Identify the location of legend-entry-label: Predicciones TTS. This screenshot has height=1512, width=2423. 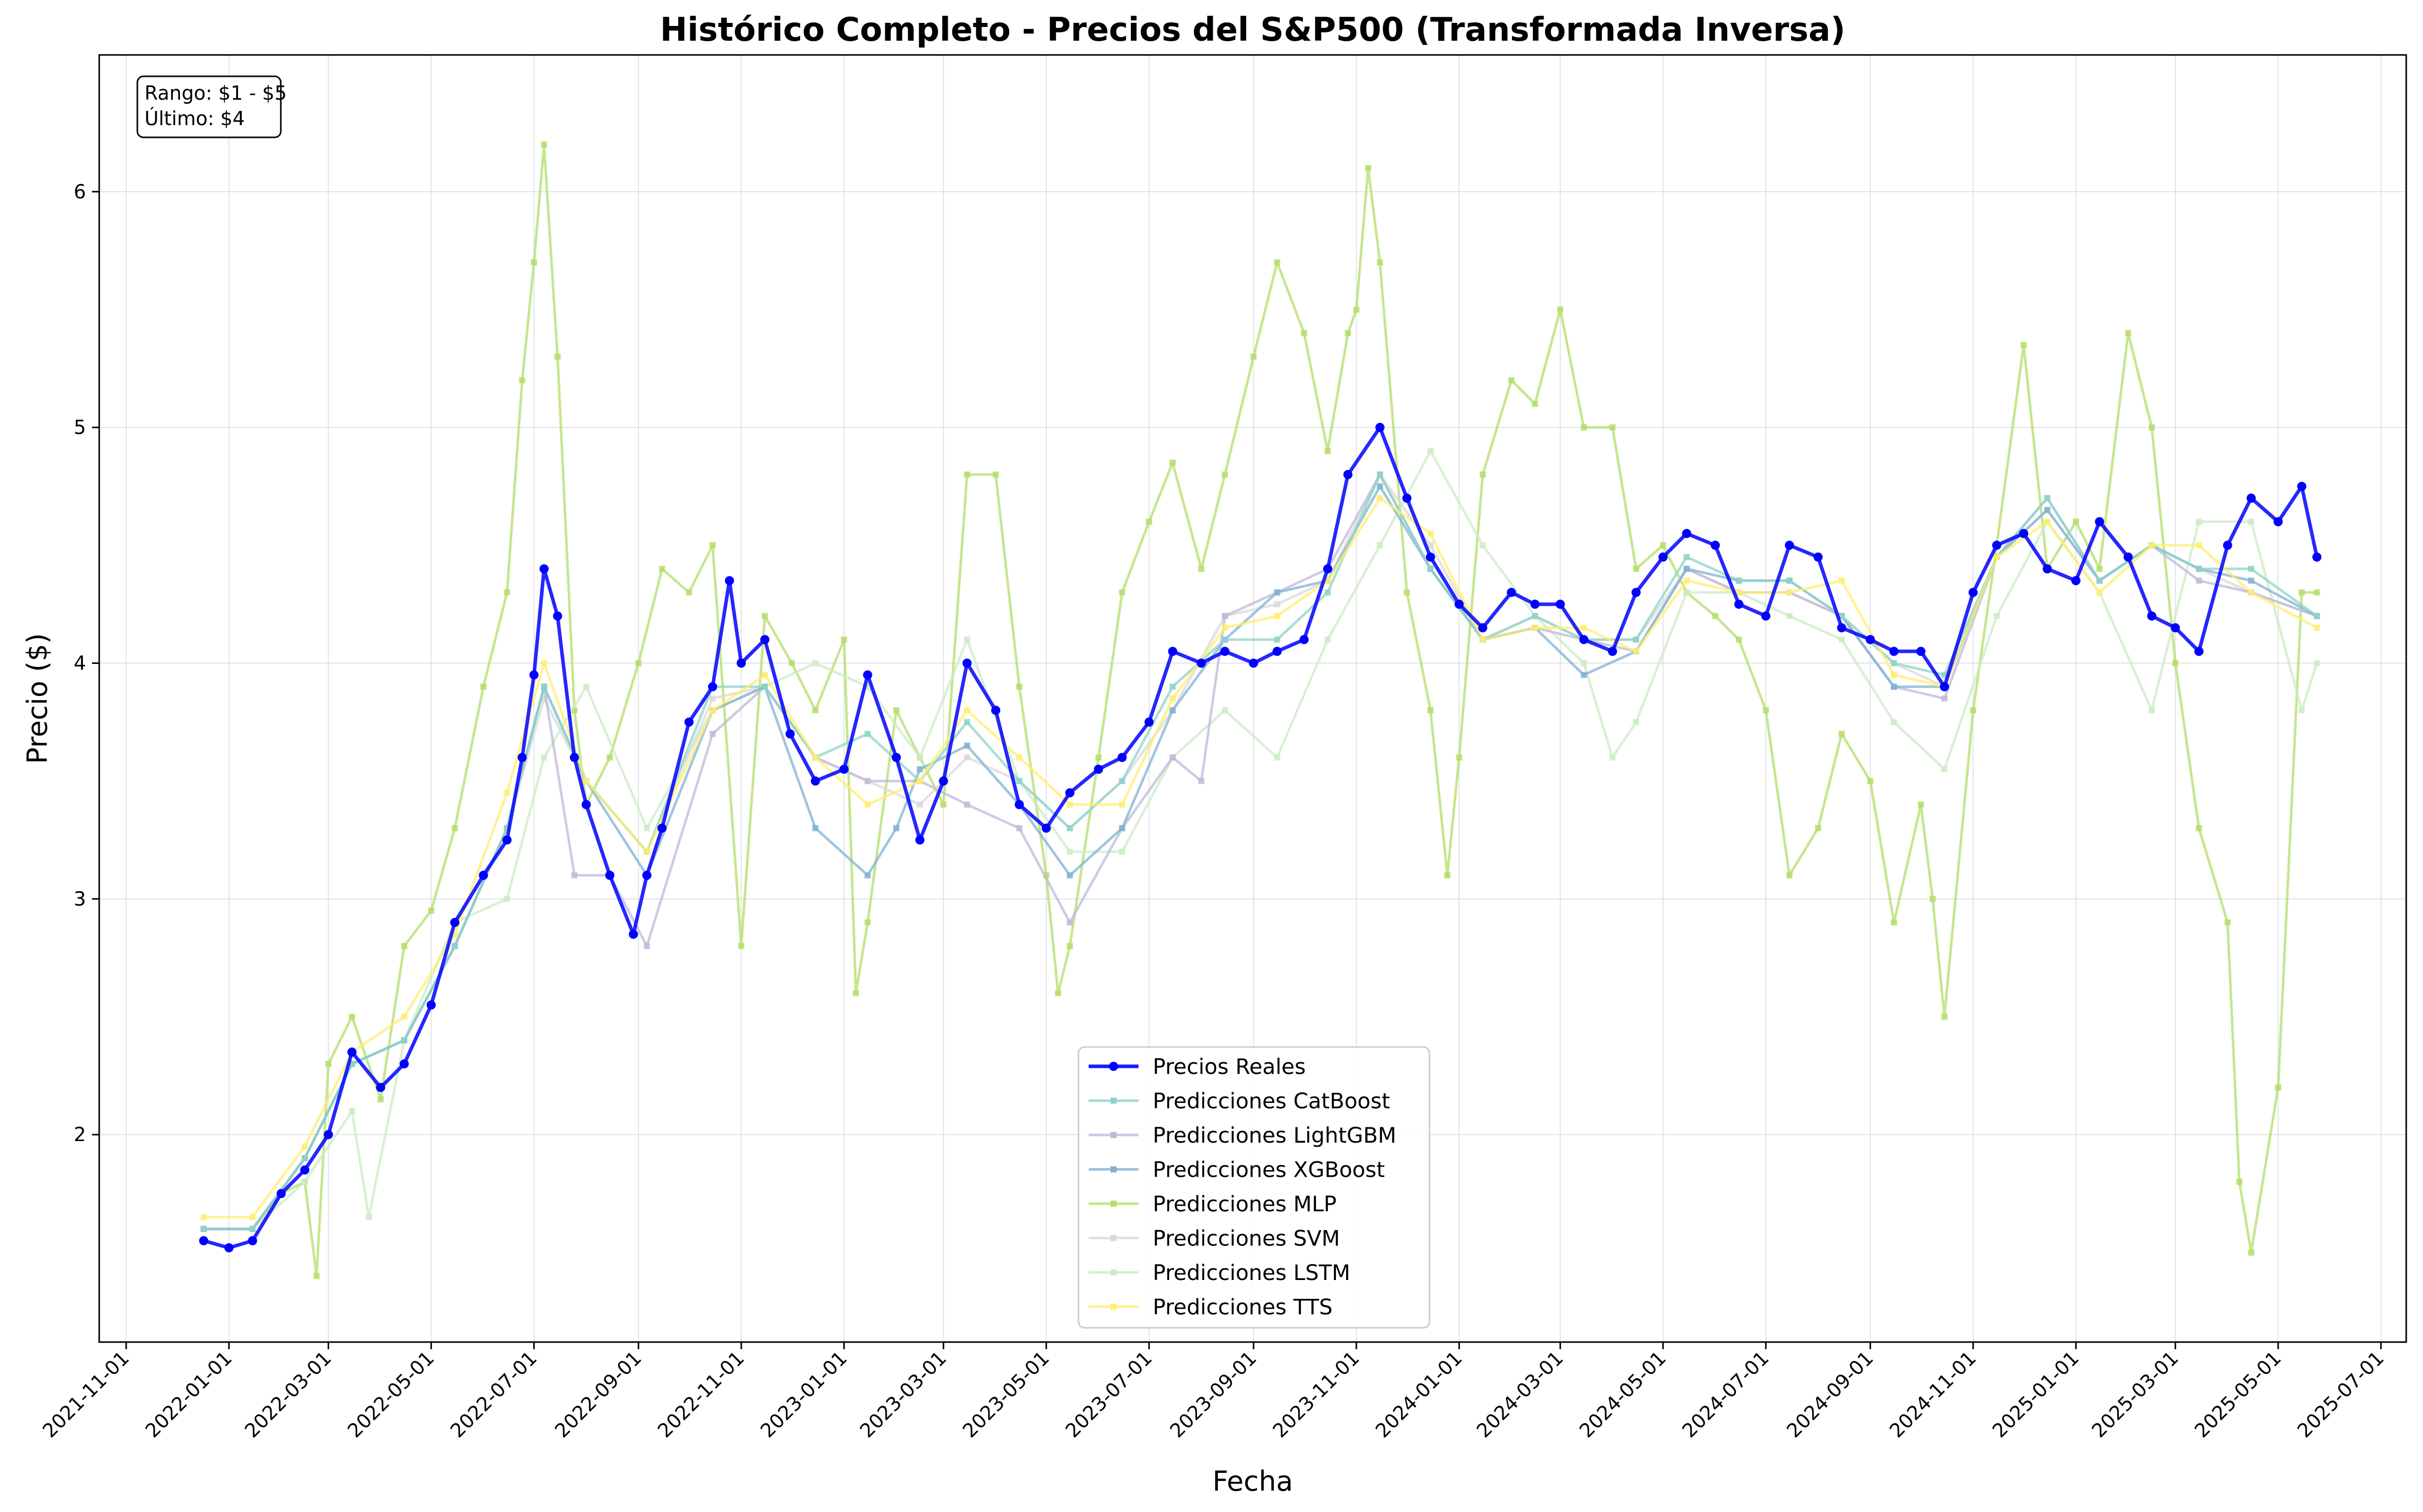
(1243, 1307).